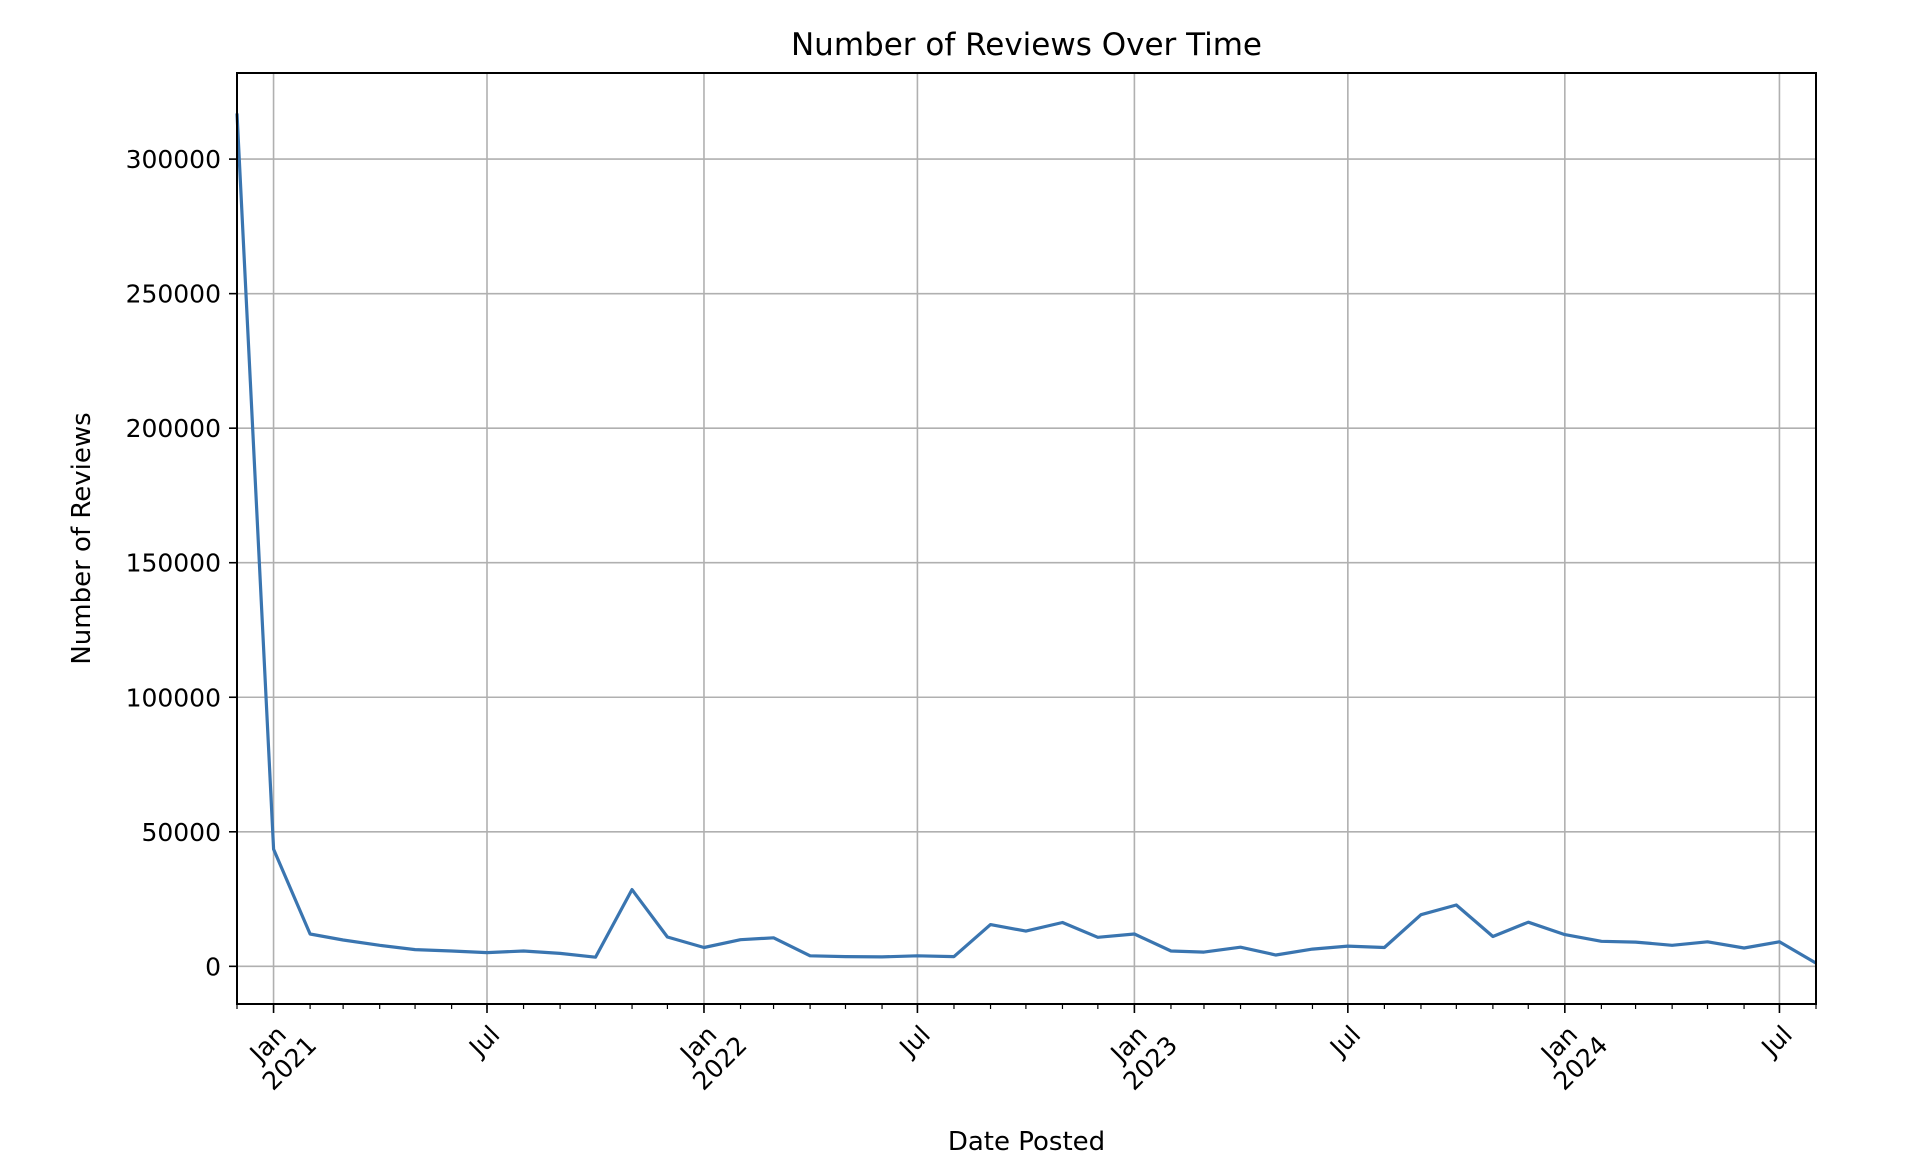 The height and width of the screenshot is (1156, 1932). I want to click on chart-title: Number of Reviews Over Time, so click(1026, 45).